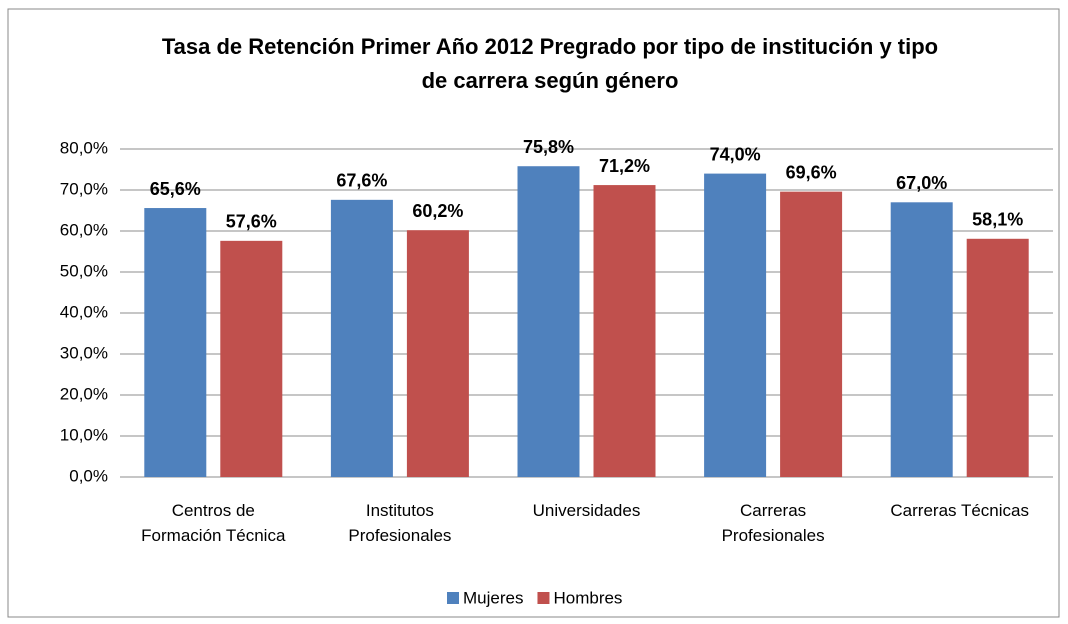 Image resolution: width=1068 pixels, height=624 pixels. Describe the element at coordinates (997, 220) in the screenshot. I see `data-label: 58,1%` at that location.